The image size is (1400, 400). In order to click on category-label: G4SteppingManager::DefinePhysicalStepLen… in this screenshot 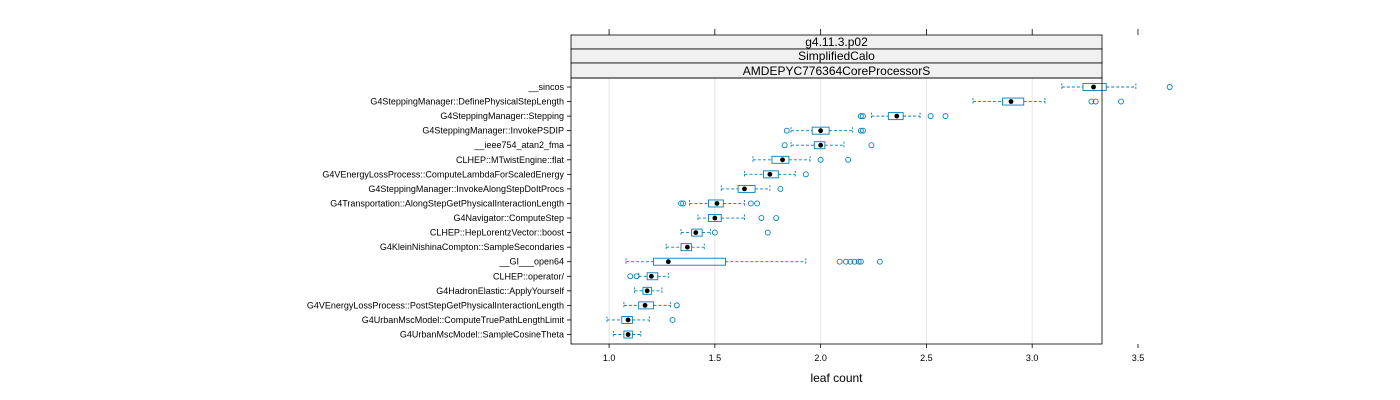, I will do `click(467, 102)`.